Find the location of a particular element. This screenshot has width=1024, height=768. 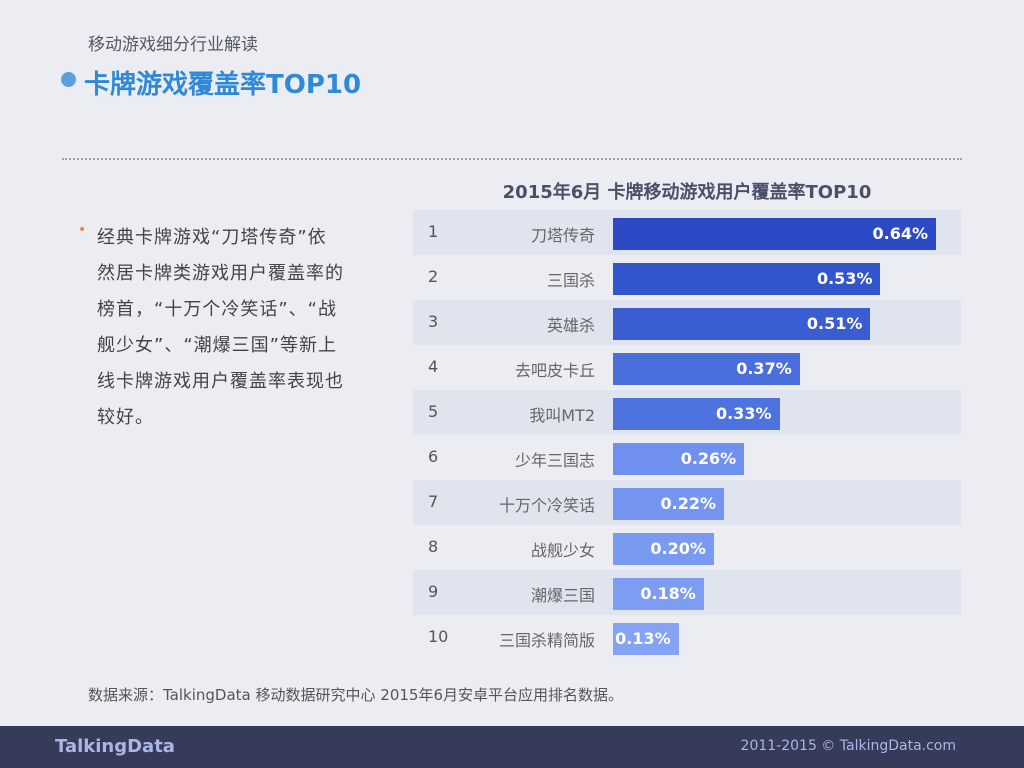

category-label: 潮爆三国 is located at coordinates (562, 595).